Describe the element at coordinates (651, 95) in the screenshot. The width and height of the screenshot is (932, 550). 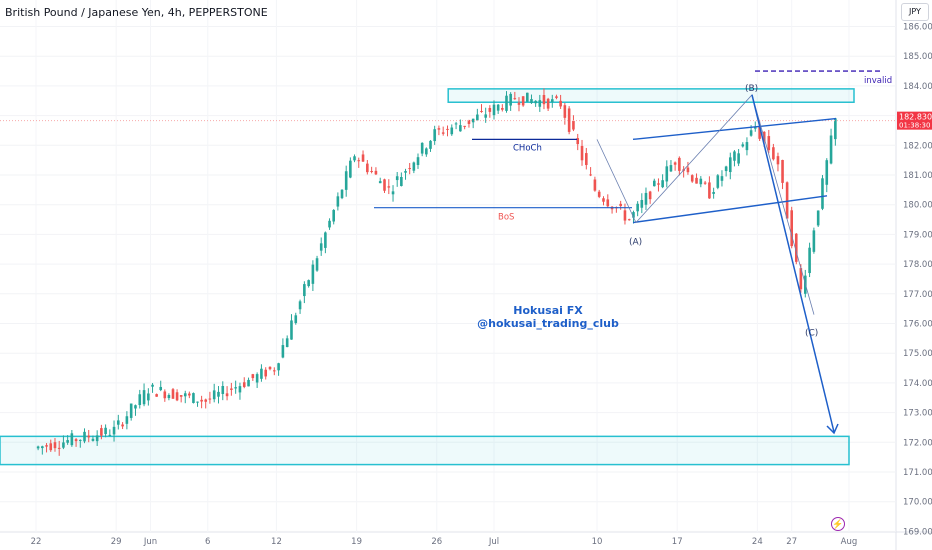
I see `supply-zone` at that location.